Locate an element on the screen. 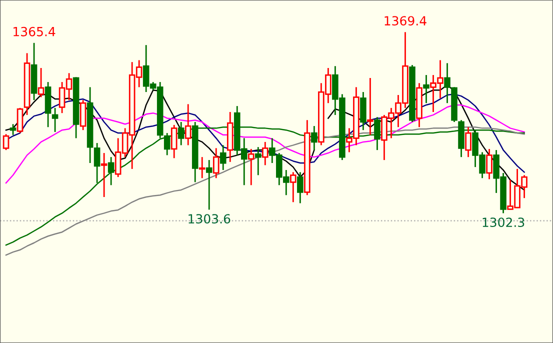 This screenshot has height=343, width=553. annotation: 1302.3 is located at coordinates (503, 223).